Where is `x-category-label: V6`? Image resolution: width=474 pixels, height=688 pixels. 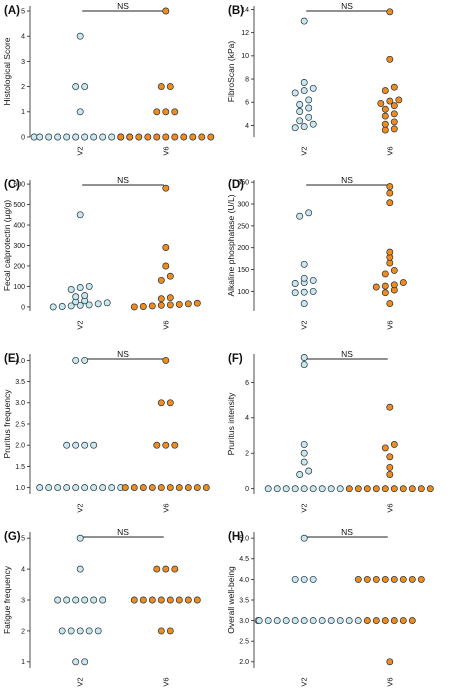 x-category-label: V6 is located at coordinates (165, 681).